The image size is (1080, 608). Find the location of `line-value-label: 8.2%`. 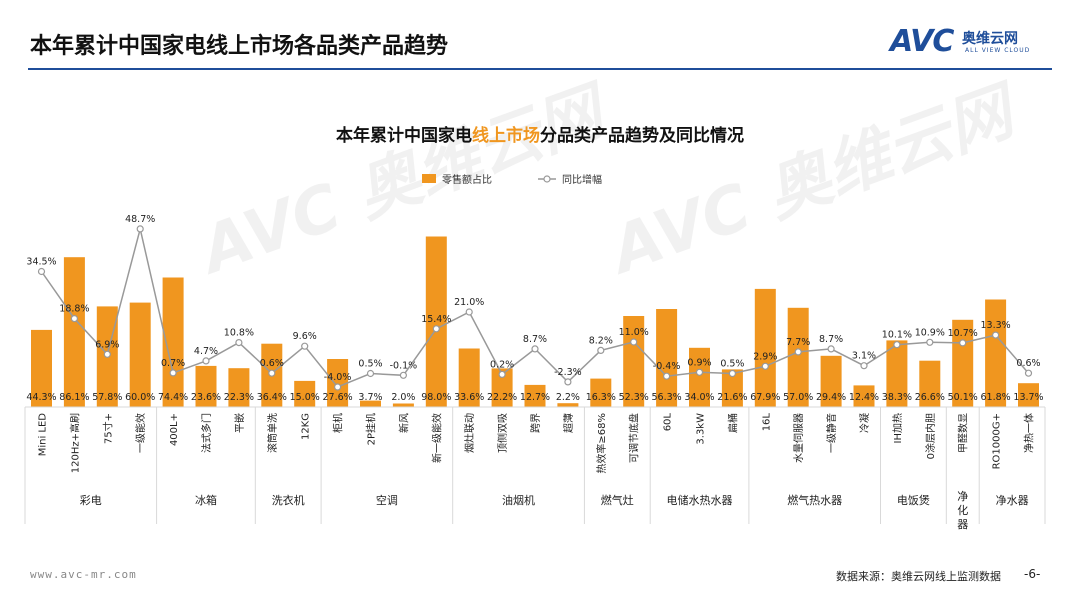

line-value-label: 8.2% is located at coordinates (601, 340).